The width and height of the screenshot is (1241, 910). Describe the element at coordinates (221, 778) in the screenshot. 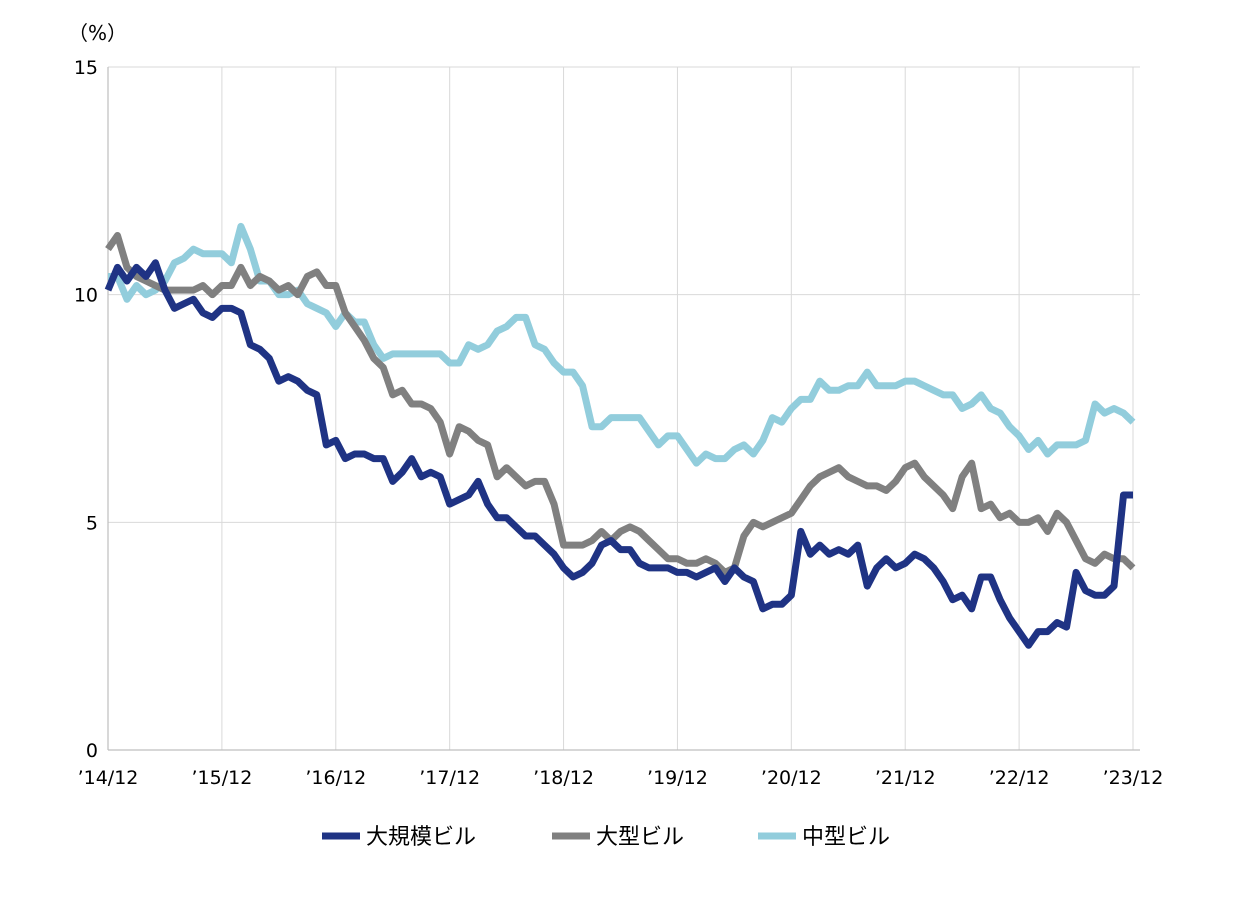

I see `x-tick-label: ’15/12` at that location.